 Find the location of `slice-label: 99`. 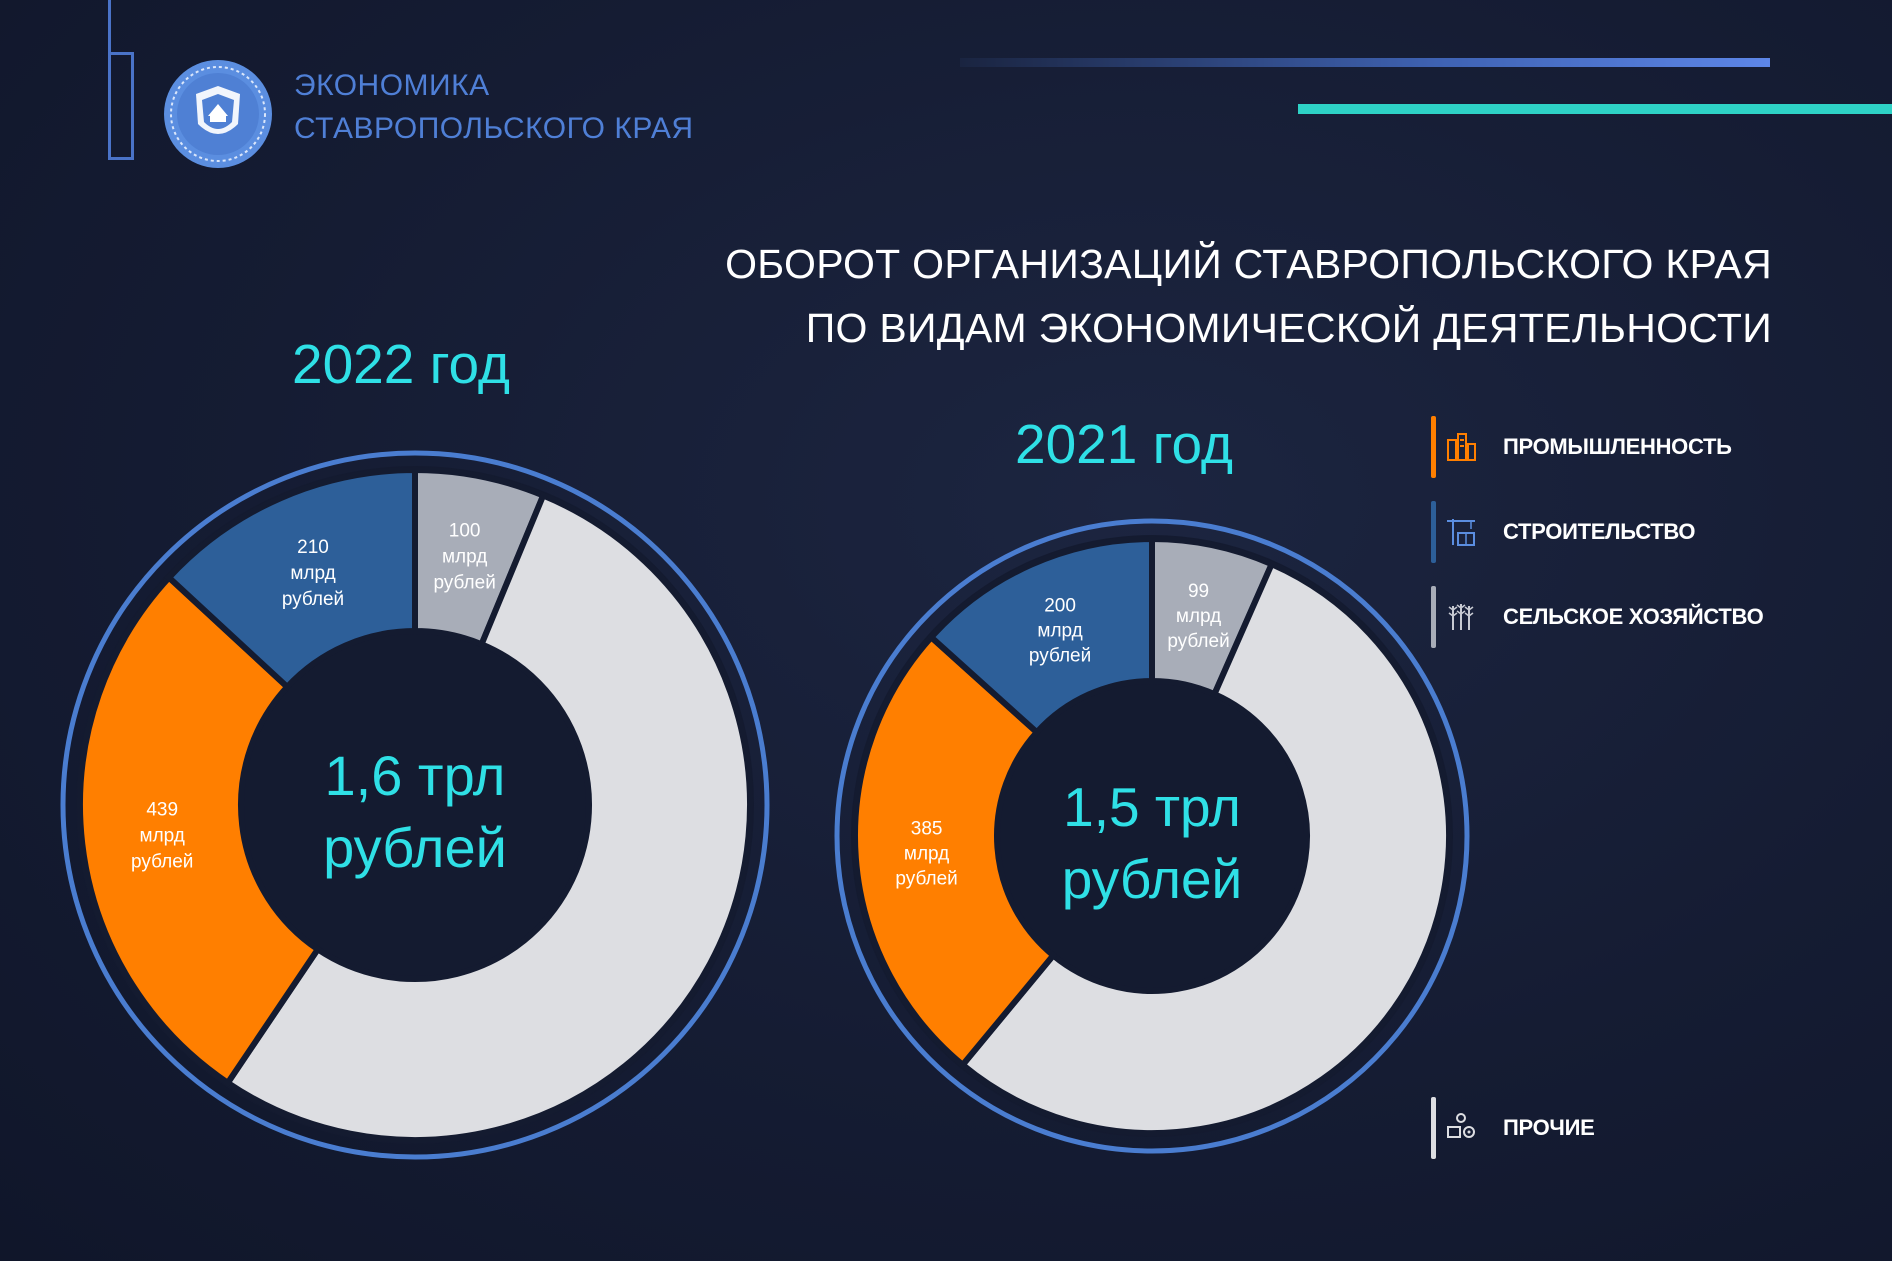

slice-label: 99 is located at coordinates (1198, 591).